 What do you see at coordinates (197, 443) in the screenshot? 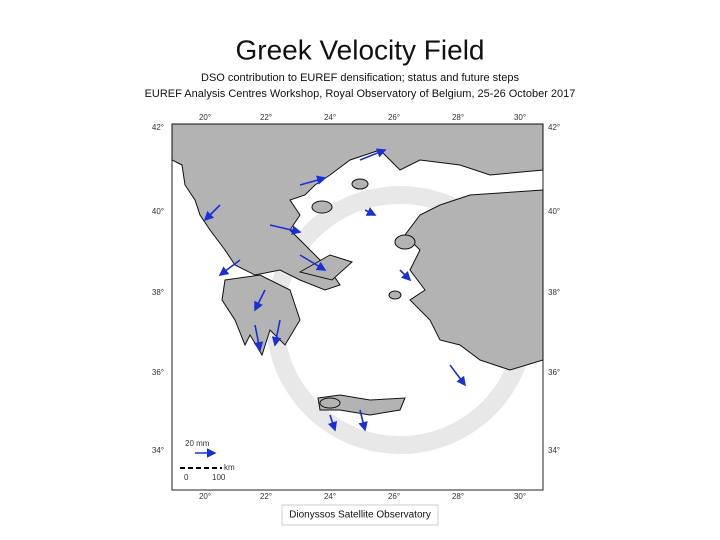
I see `scale-arrow-label: 20 mm` at bounding box center [197, 443].